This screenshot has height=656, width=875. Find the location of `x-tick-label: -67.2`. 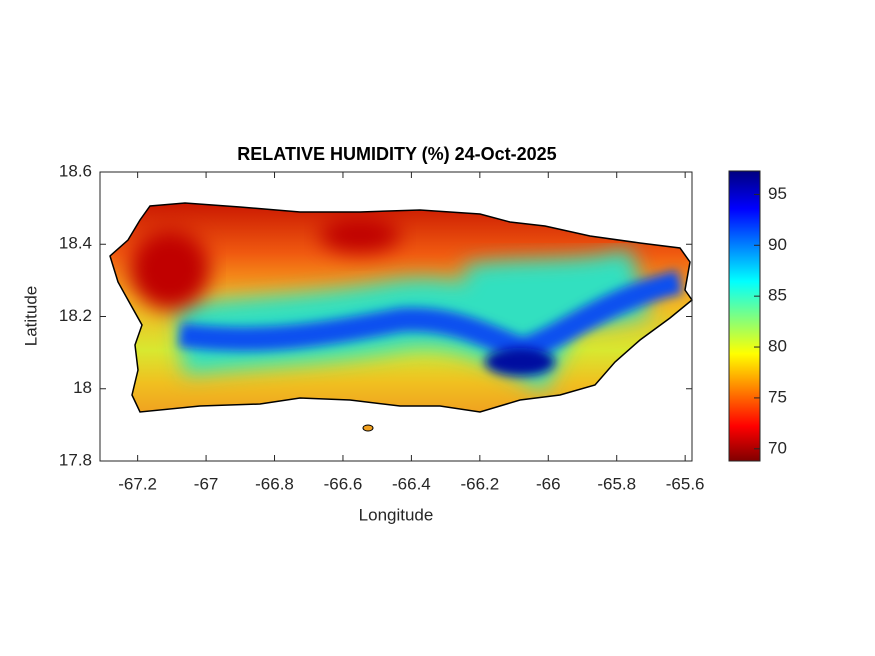

x-tick-label: -67.2 is located at coordinates (137, 483).